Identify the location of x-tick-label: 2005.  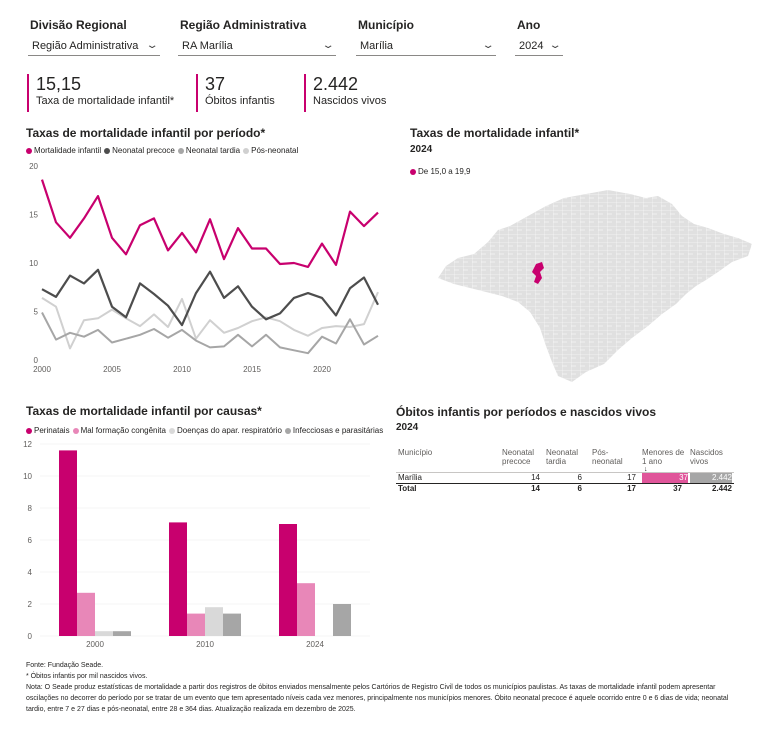
(112, 369).